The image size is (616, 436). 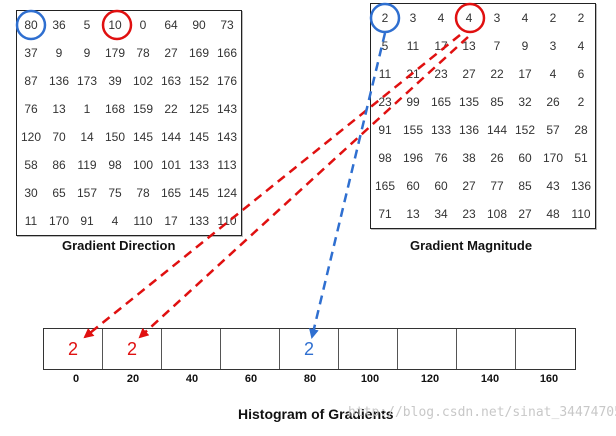 What do you see at coordinates (115, 193) in the screenshot?
I see `direction-cell: 75` at bounding box center [115, 193].